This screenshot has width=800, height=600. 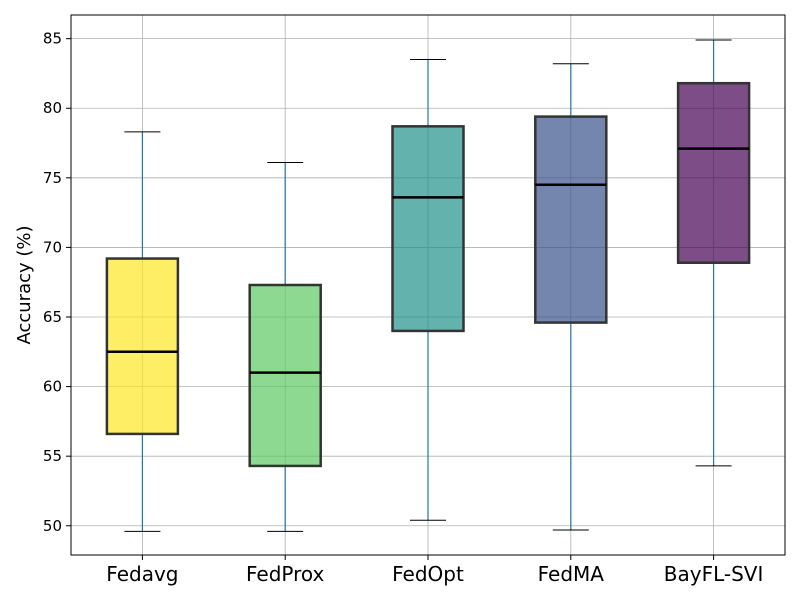 I want to click on x-tick-label: FedMA, so click(x=571, y=574).